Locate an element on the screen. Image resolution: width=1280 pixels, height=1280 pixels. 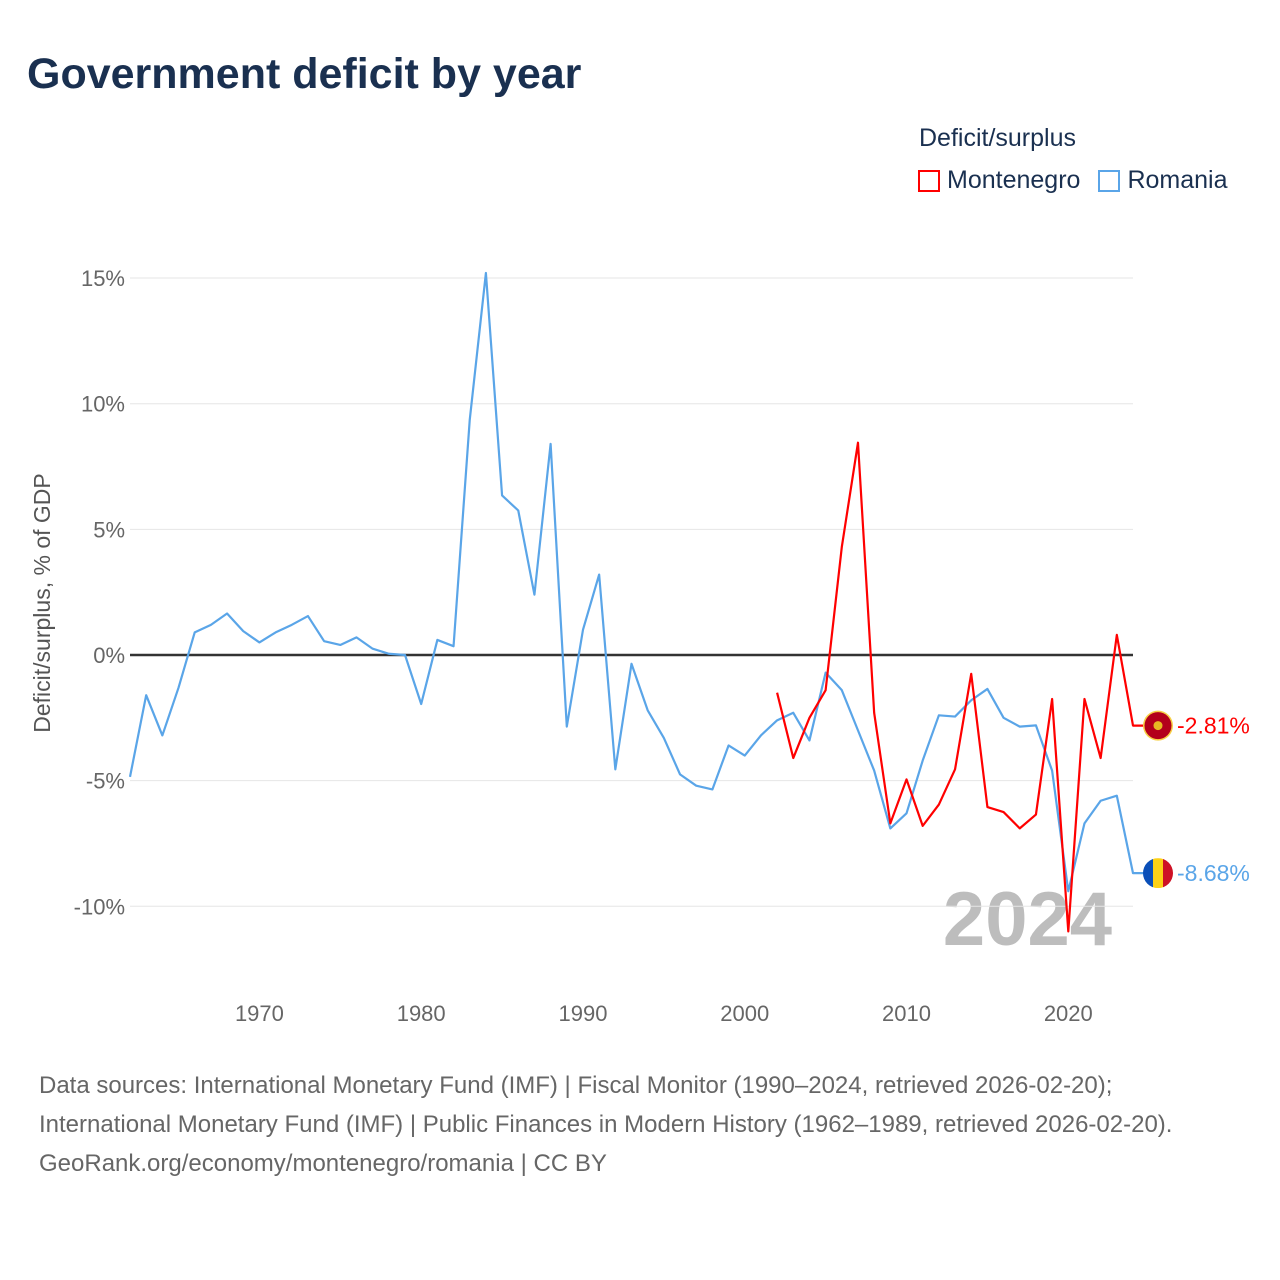
x-tick-label: 2000 is located at coordinates (744, 1013).